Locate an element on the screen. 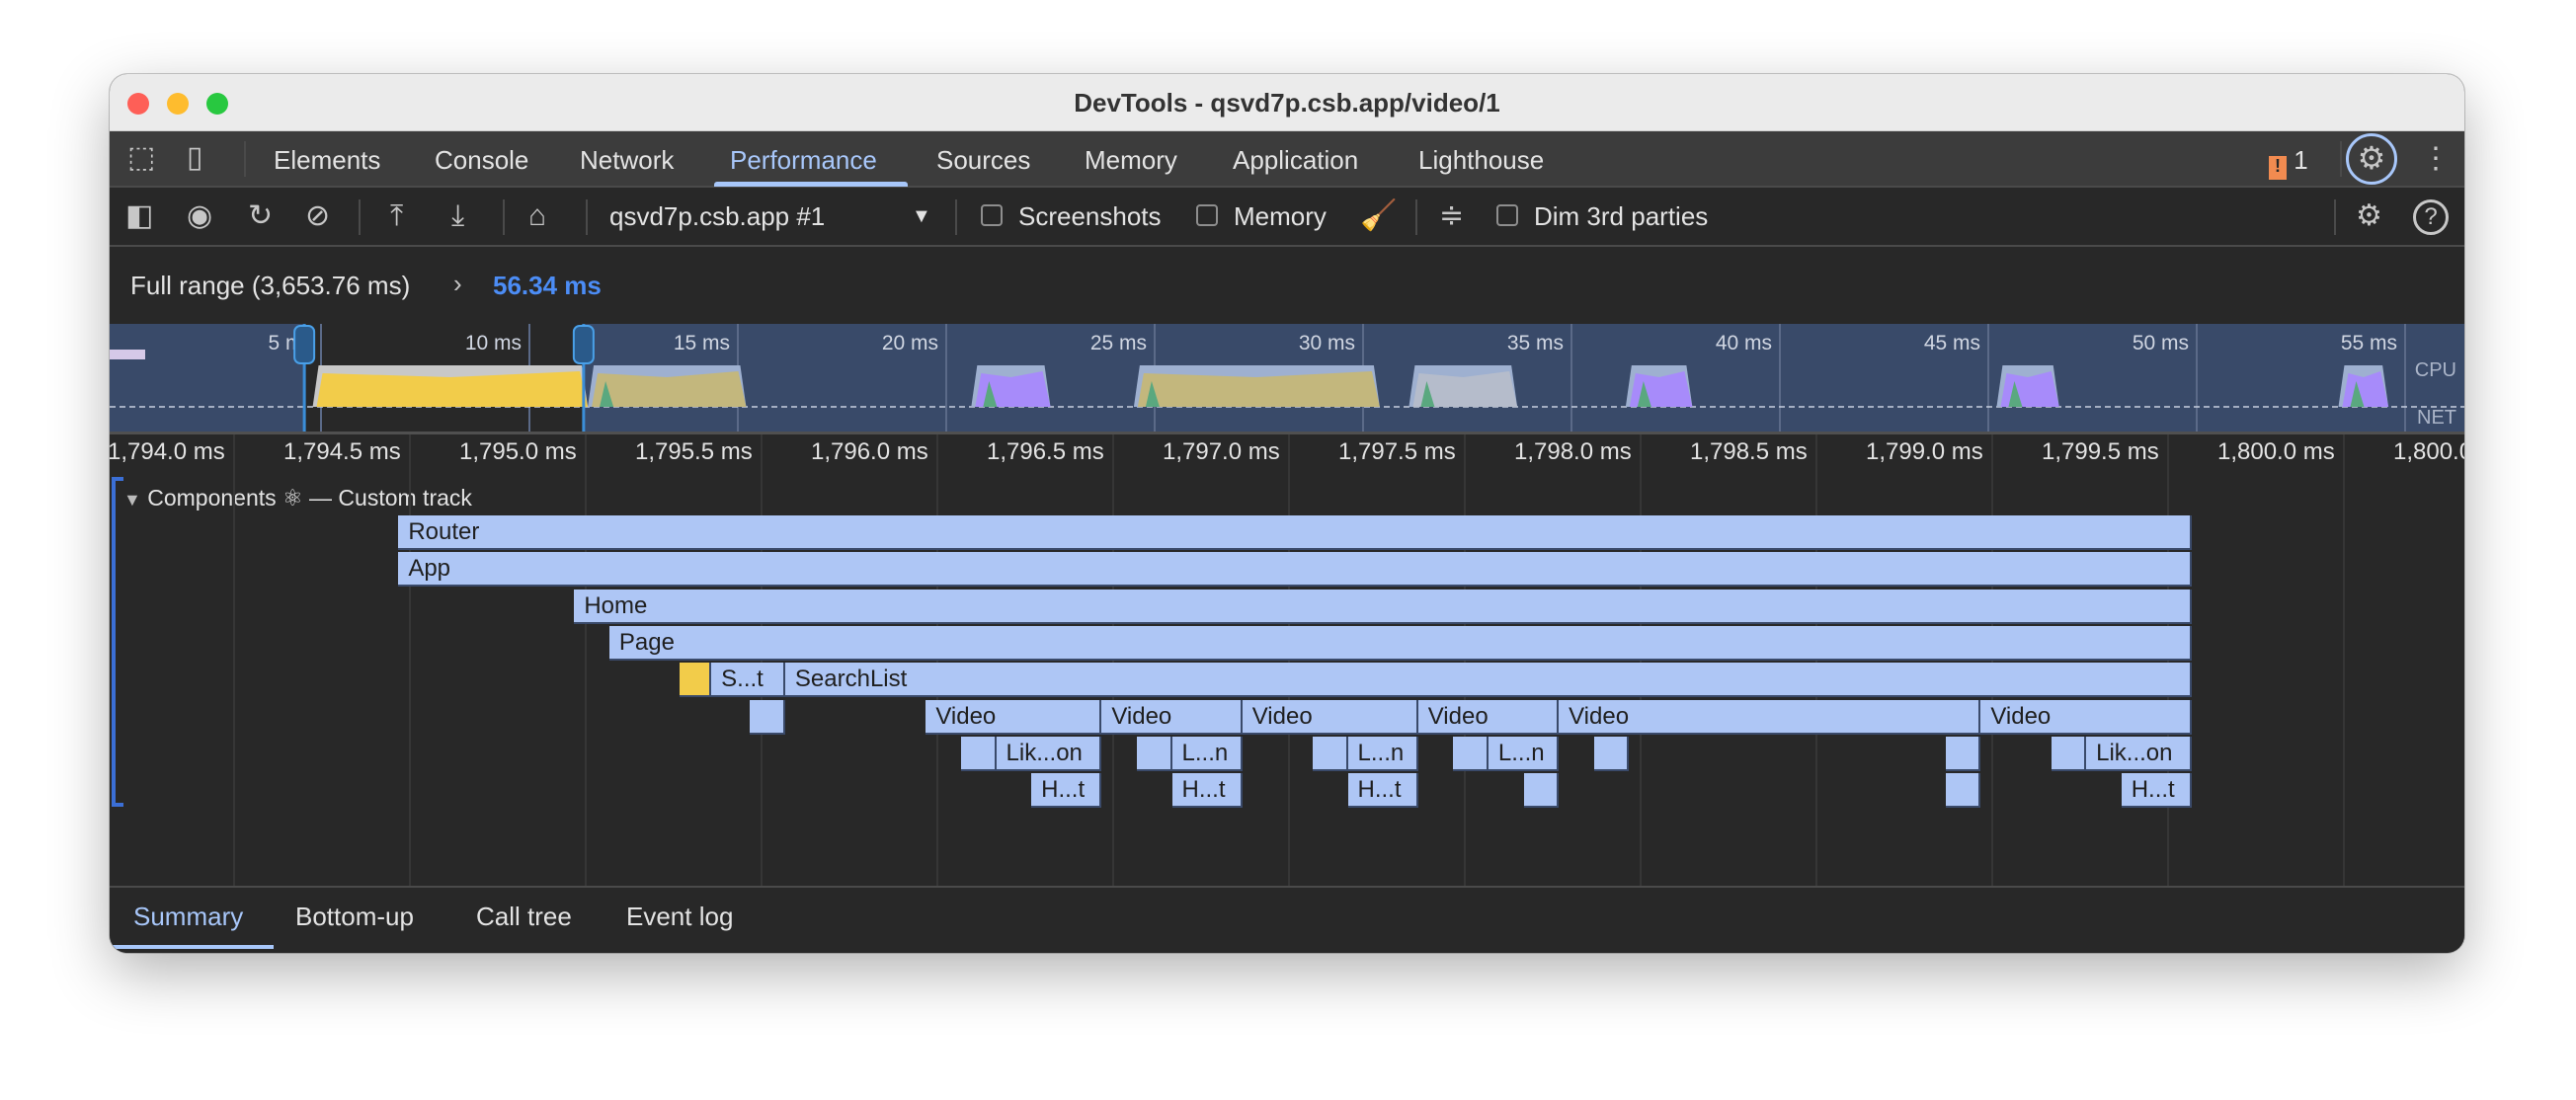  overview-marker is located at coordinates (128, 354).